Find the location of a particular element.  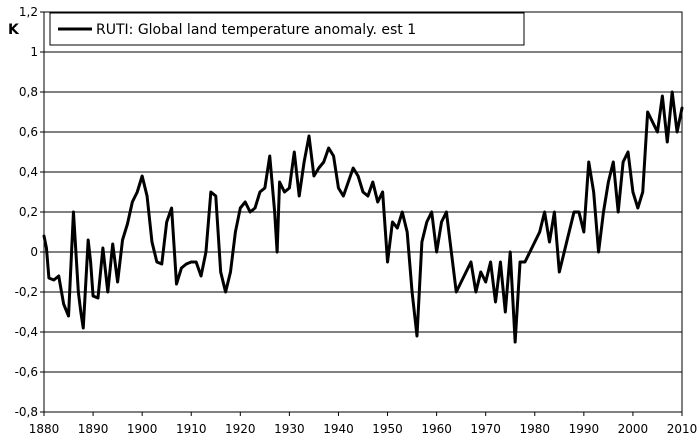

y-tick-label: -0,6 is located at coordinates (26, 372).